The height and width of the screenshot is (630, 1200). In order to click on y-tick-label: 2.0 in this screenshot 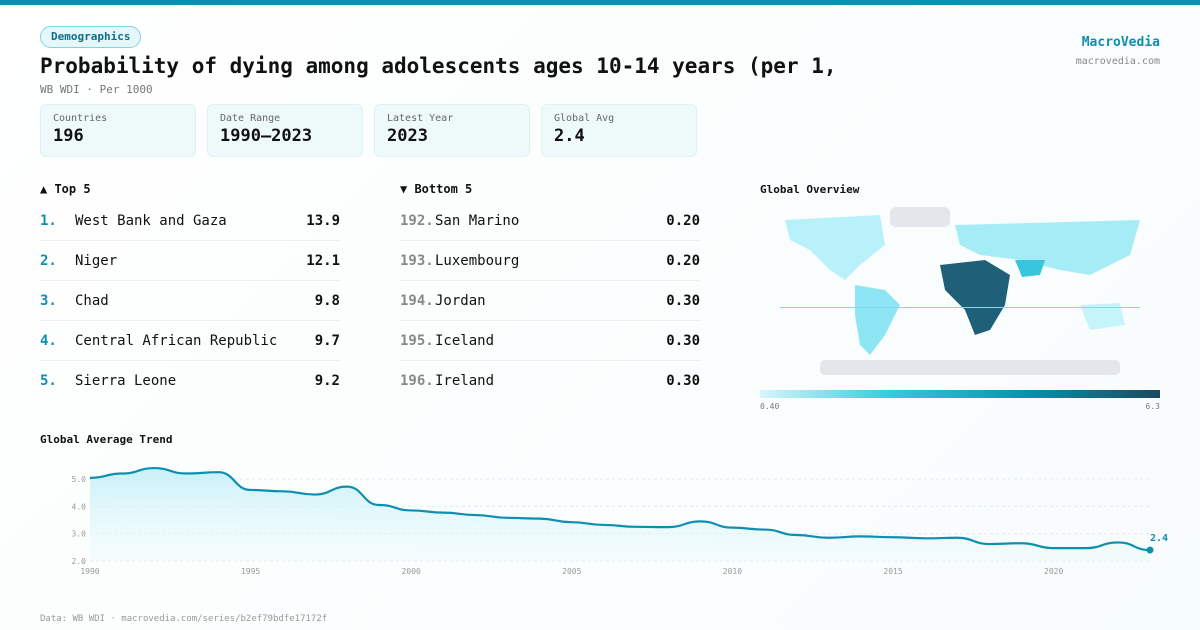, I will do `click(79, 561)`.